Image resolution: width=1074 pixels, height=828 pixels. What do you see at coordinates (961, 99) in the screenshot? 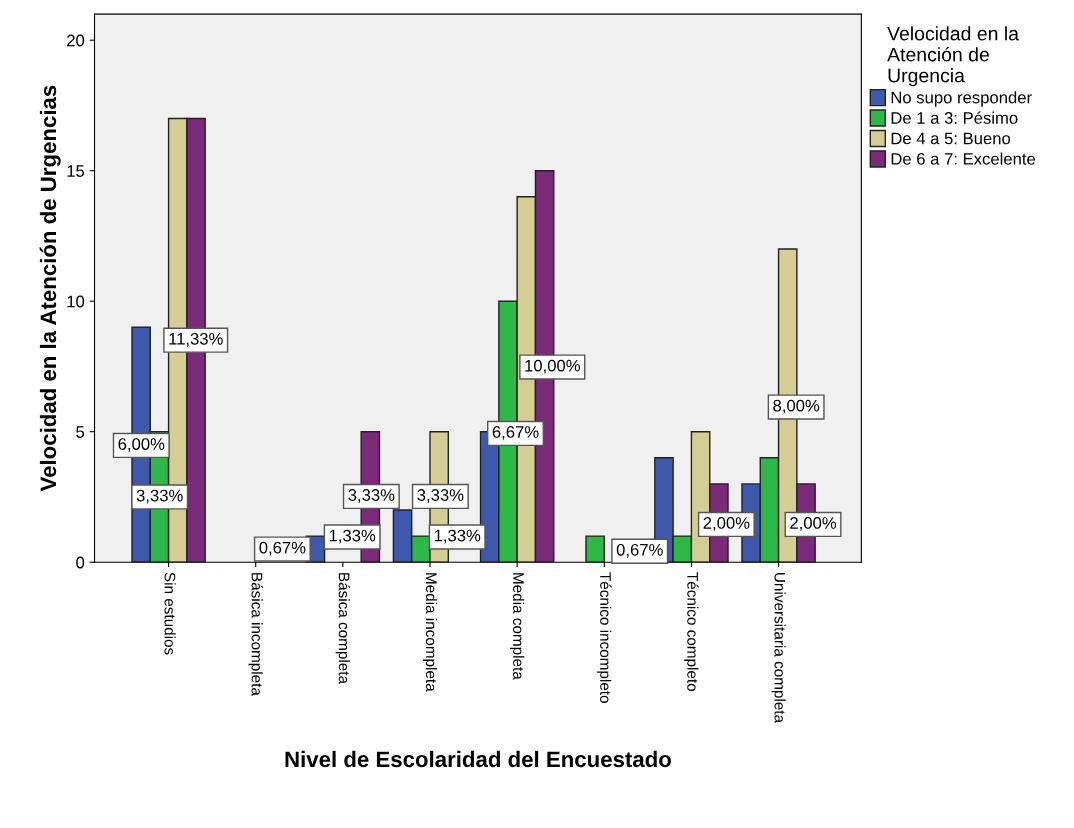
I see `legend-label: No supo responder` at bounding box center [961, 99].